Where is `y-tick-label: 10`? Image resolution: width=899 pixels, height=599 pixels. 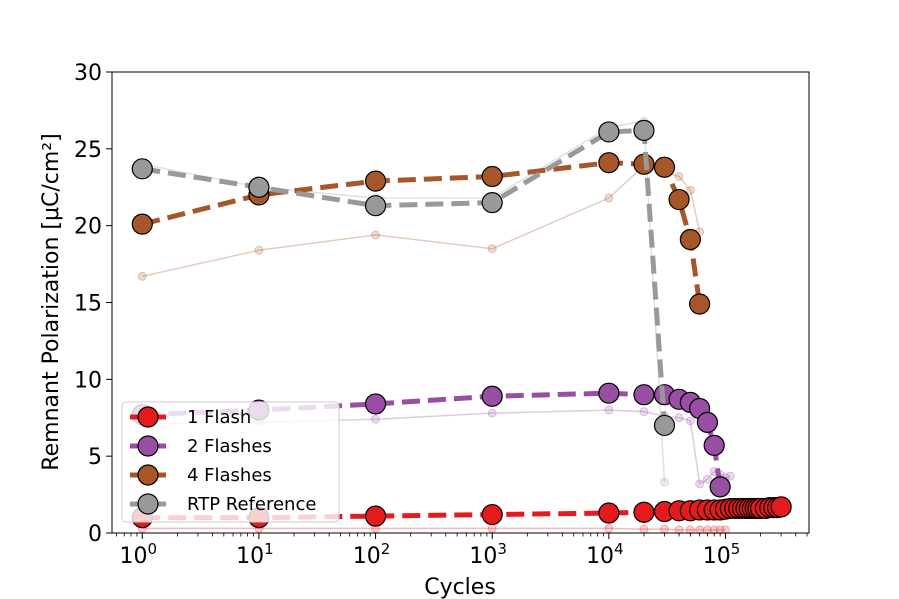 y-tick-label: 10 is located at coordinates (88, 380).